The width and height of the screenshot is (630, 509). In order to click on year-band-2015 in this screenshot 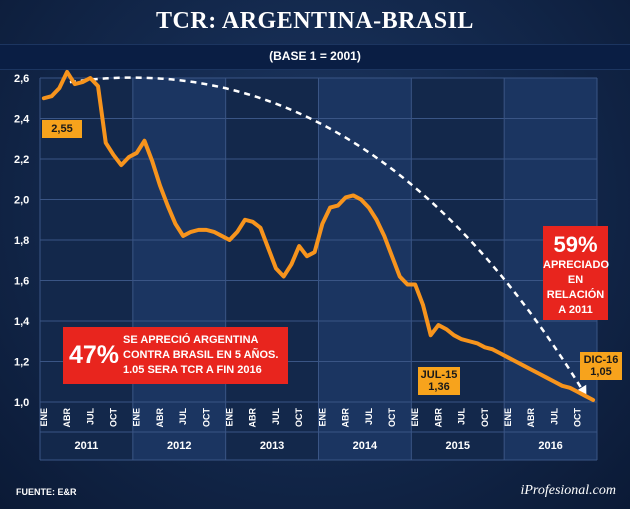, I will do `click(458, 269)`.